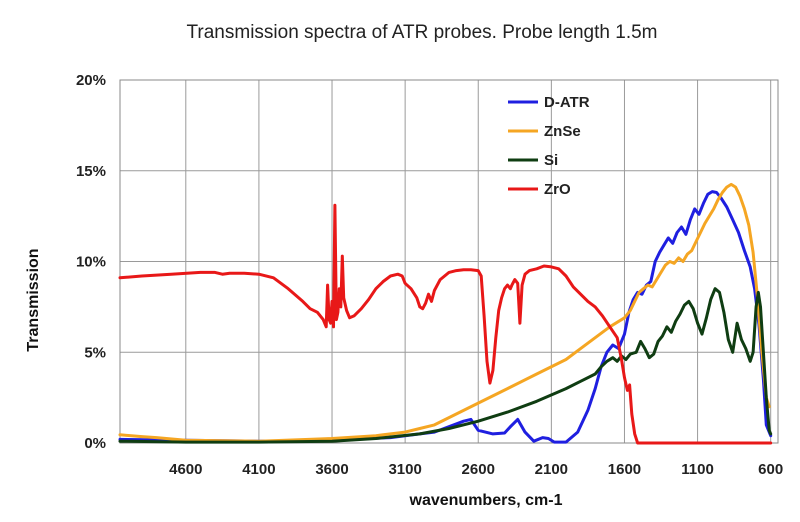 The width and height of the screenshot is (800, 522). Describe the element at coordinates (551, 469) in the screenshot. I see `x-tick-label: 2100` at that location.